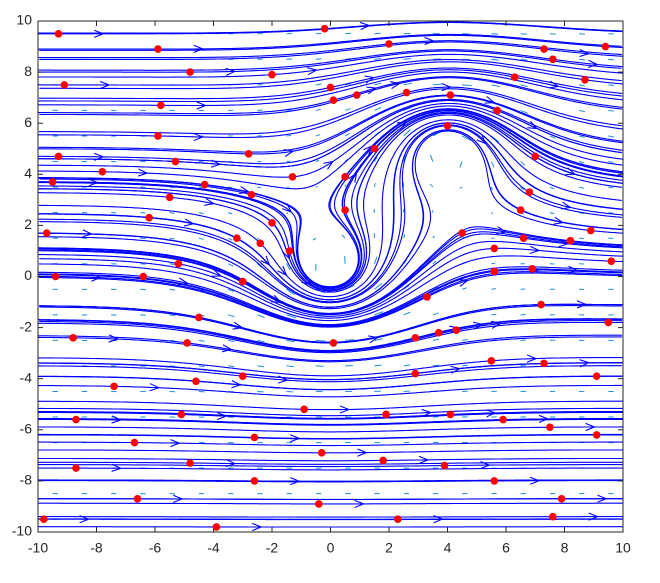 The image size is (660, 583). Describe the element at coordinates (38, 548) in the screenshot. I see `x-tick-label: -10` at that location.